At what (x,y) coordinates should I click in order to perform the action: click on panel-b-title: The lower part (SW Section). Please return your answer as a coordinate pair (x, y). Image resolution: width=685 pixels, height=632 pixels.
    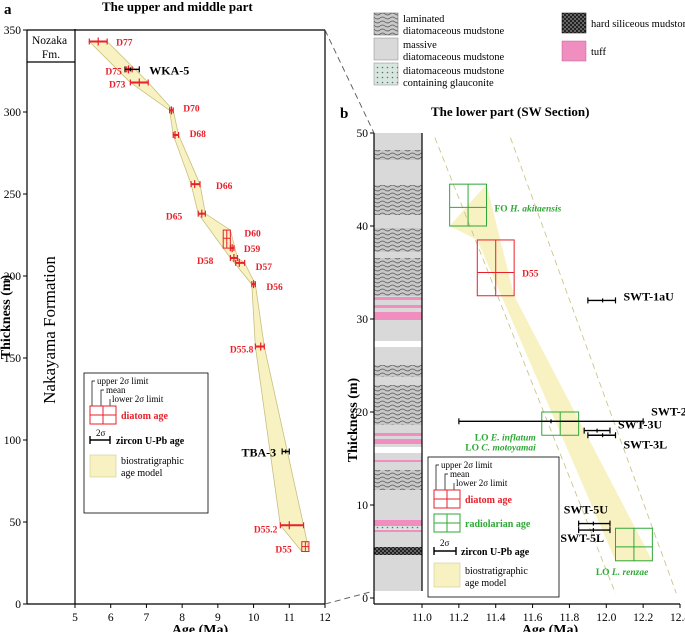
    Looking at the image, I should click on (510, 111).